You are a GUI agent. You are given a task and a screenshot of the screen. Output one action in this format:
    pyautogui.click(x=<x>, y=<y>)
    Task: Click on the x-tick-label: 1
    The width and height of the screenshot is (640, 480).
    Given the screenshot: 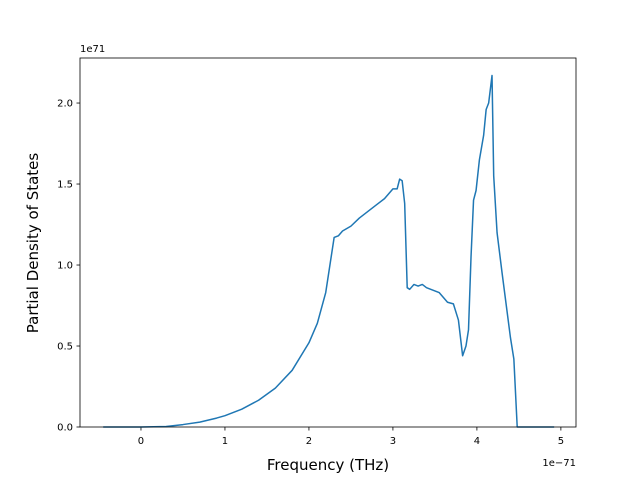 What is the action you would take?
    pyautogui.click(x=225, y=441)
    